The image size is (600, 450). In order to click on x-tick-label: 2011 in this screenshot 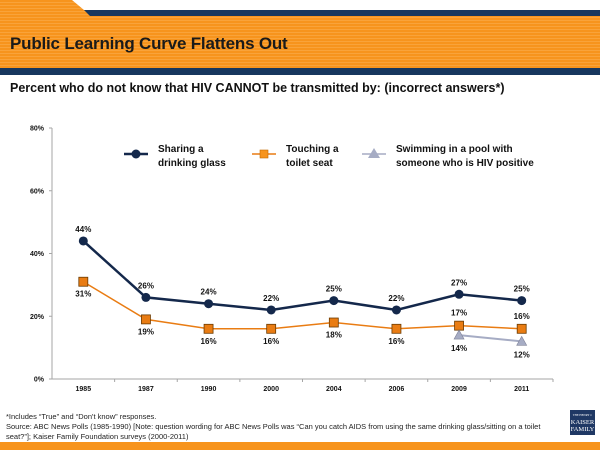, I will do `click(521, 389)`.